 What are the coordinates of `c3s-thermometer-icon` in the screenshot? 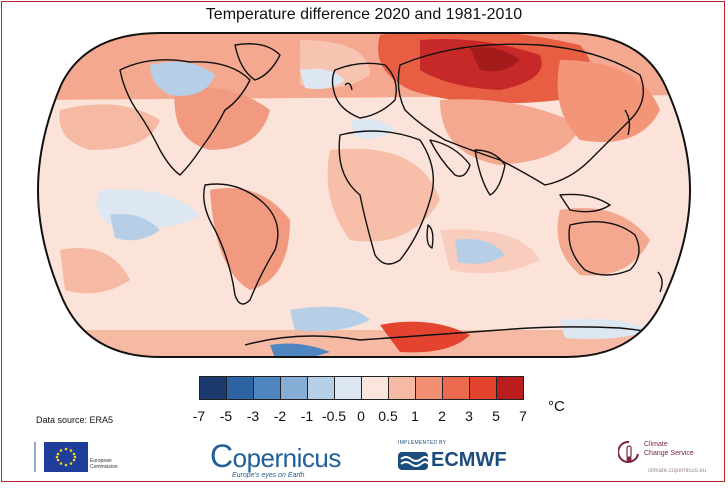 It's located at (628, 451).